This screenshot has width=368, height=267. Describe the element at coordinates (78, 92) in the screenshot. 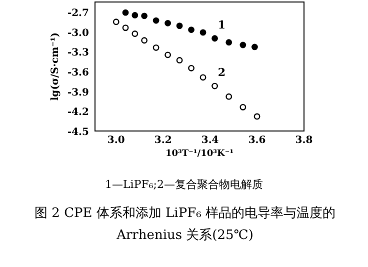

I see `y-tick-label: -3.9` at that location.